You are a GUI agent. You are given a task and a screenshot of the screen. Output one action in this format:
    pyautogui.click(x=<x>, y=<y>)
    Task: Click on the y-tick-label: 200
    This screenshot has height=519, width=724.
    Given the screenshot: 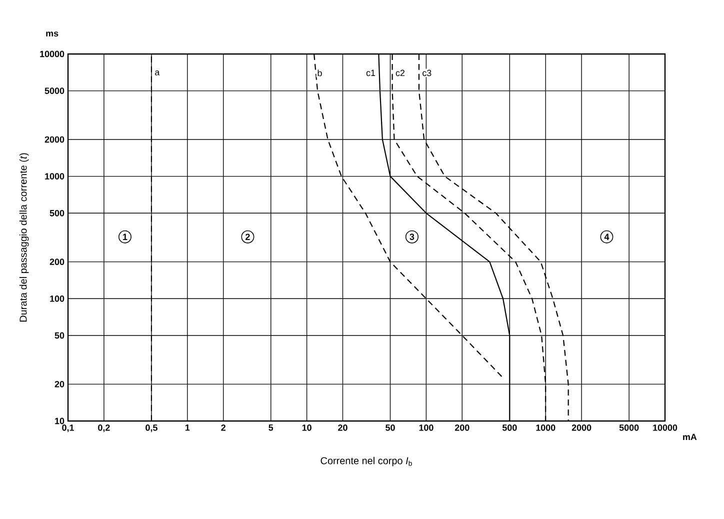 What is the action you would take?
    pyautogui.click(x=57, y=262)
    